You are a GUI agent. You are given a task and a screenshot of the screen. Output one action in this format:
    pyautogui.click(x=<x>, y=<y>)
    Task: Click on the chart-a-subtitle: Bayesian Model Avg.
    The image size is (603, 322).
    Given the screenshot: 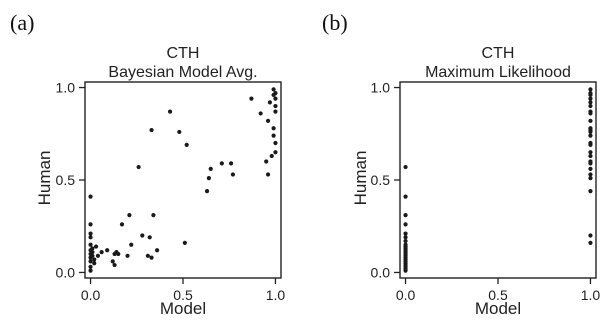 What is the action you would take?
    pyautogui.click(x=182, y=72)
    